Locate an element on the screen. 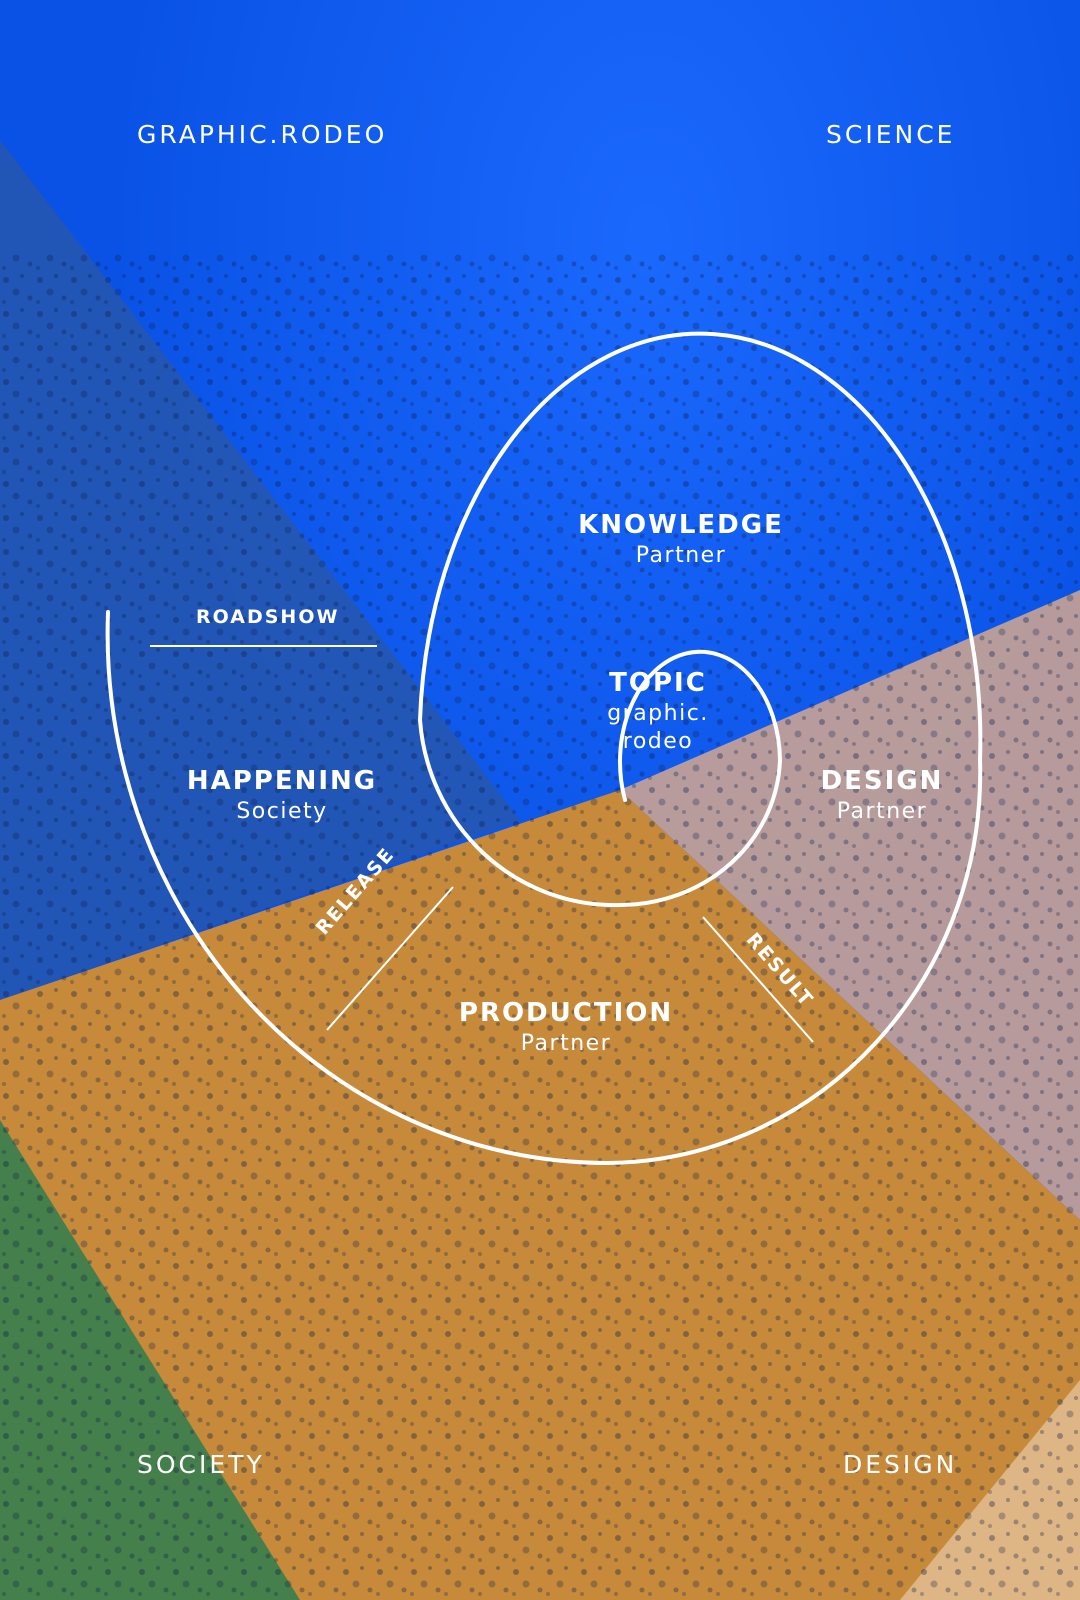 The width and height of the screenshot is (1080, 1600). brand-title: GRAPHIC.RODEO is located at coordinates (262, 134).